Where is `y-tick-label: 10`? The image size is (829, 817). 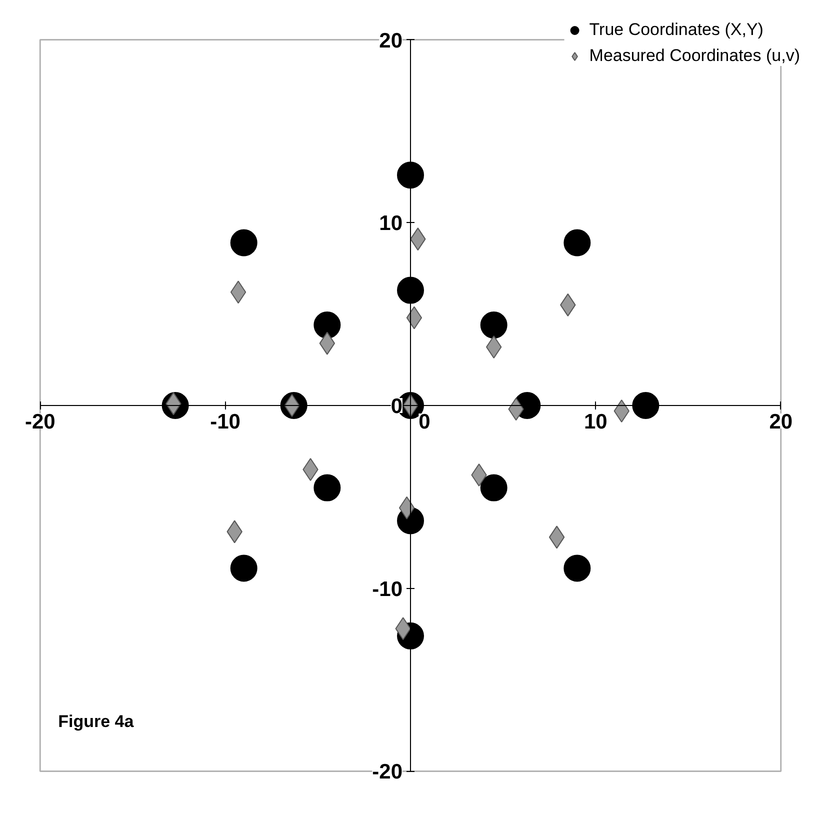
y-tick-label: 10 is located at coordinates (390, 224).